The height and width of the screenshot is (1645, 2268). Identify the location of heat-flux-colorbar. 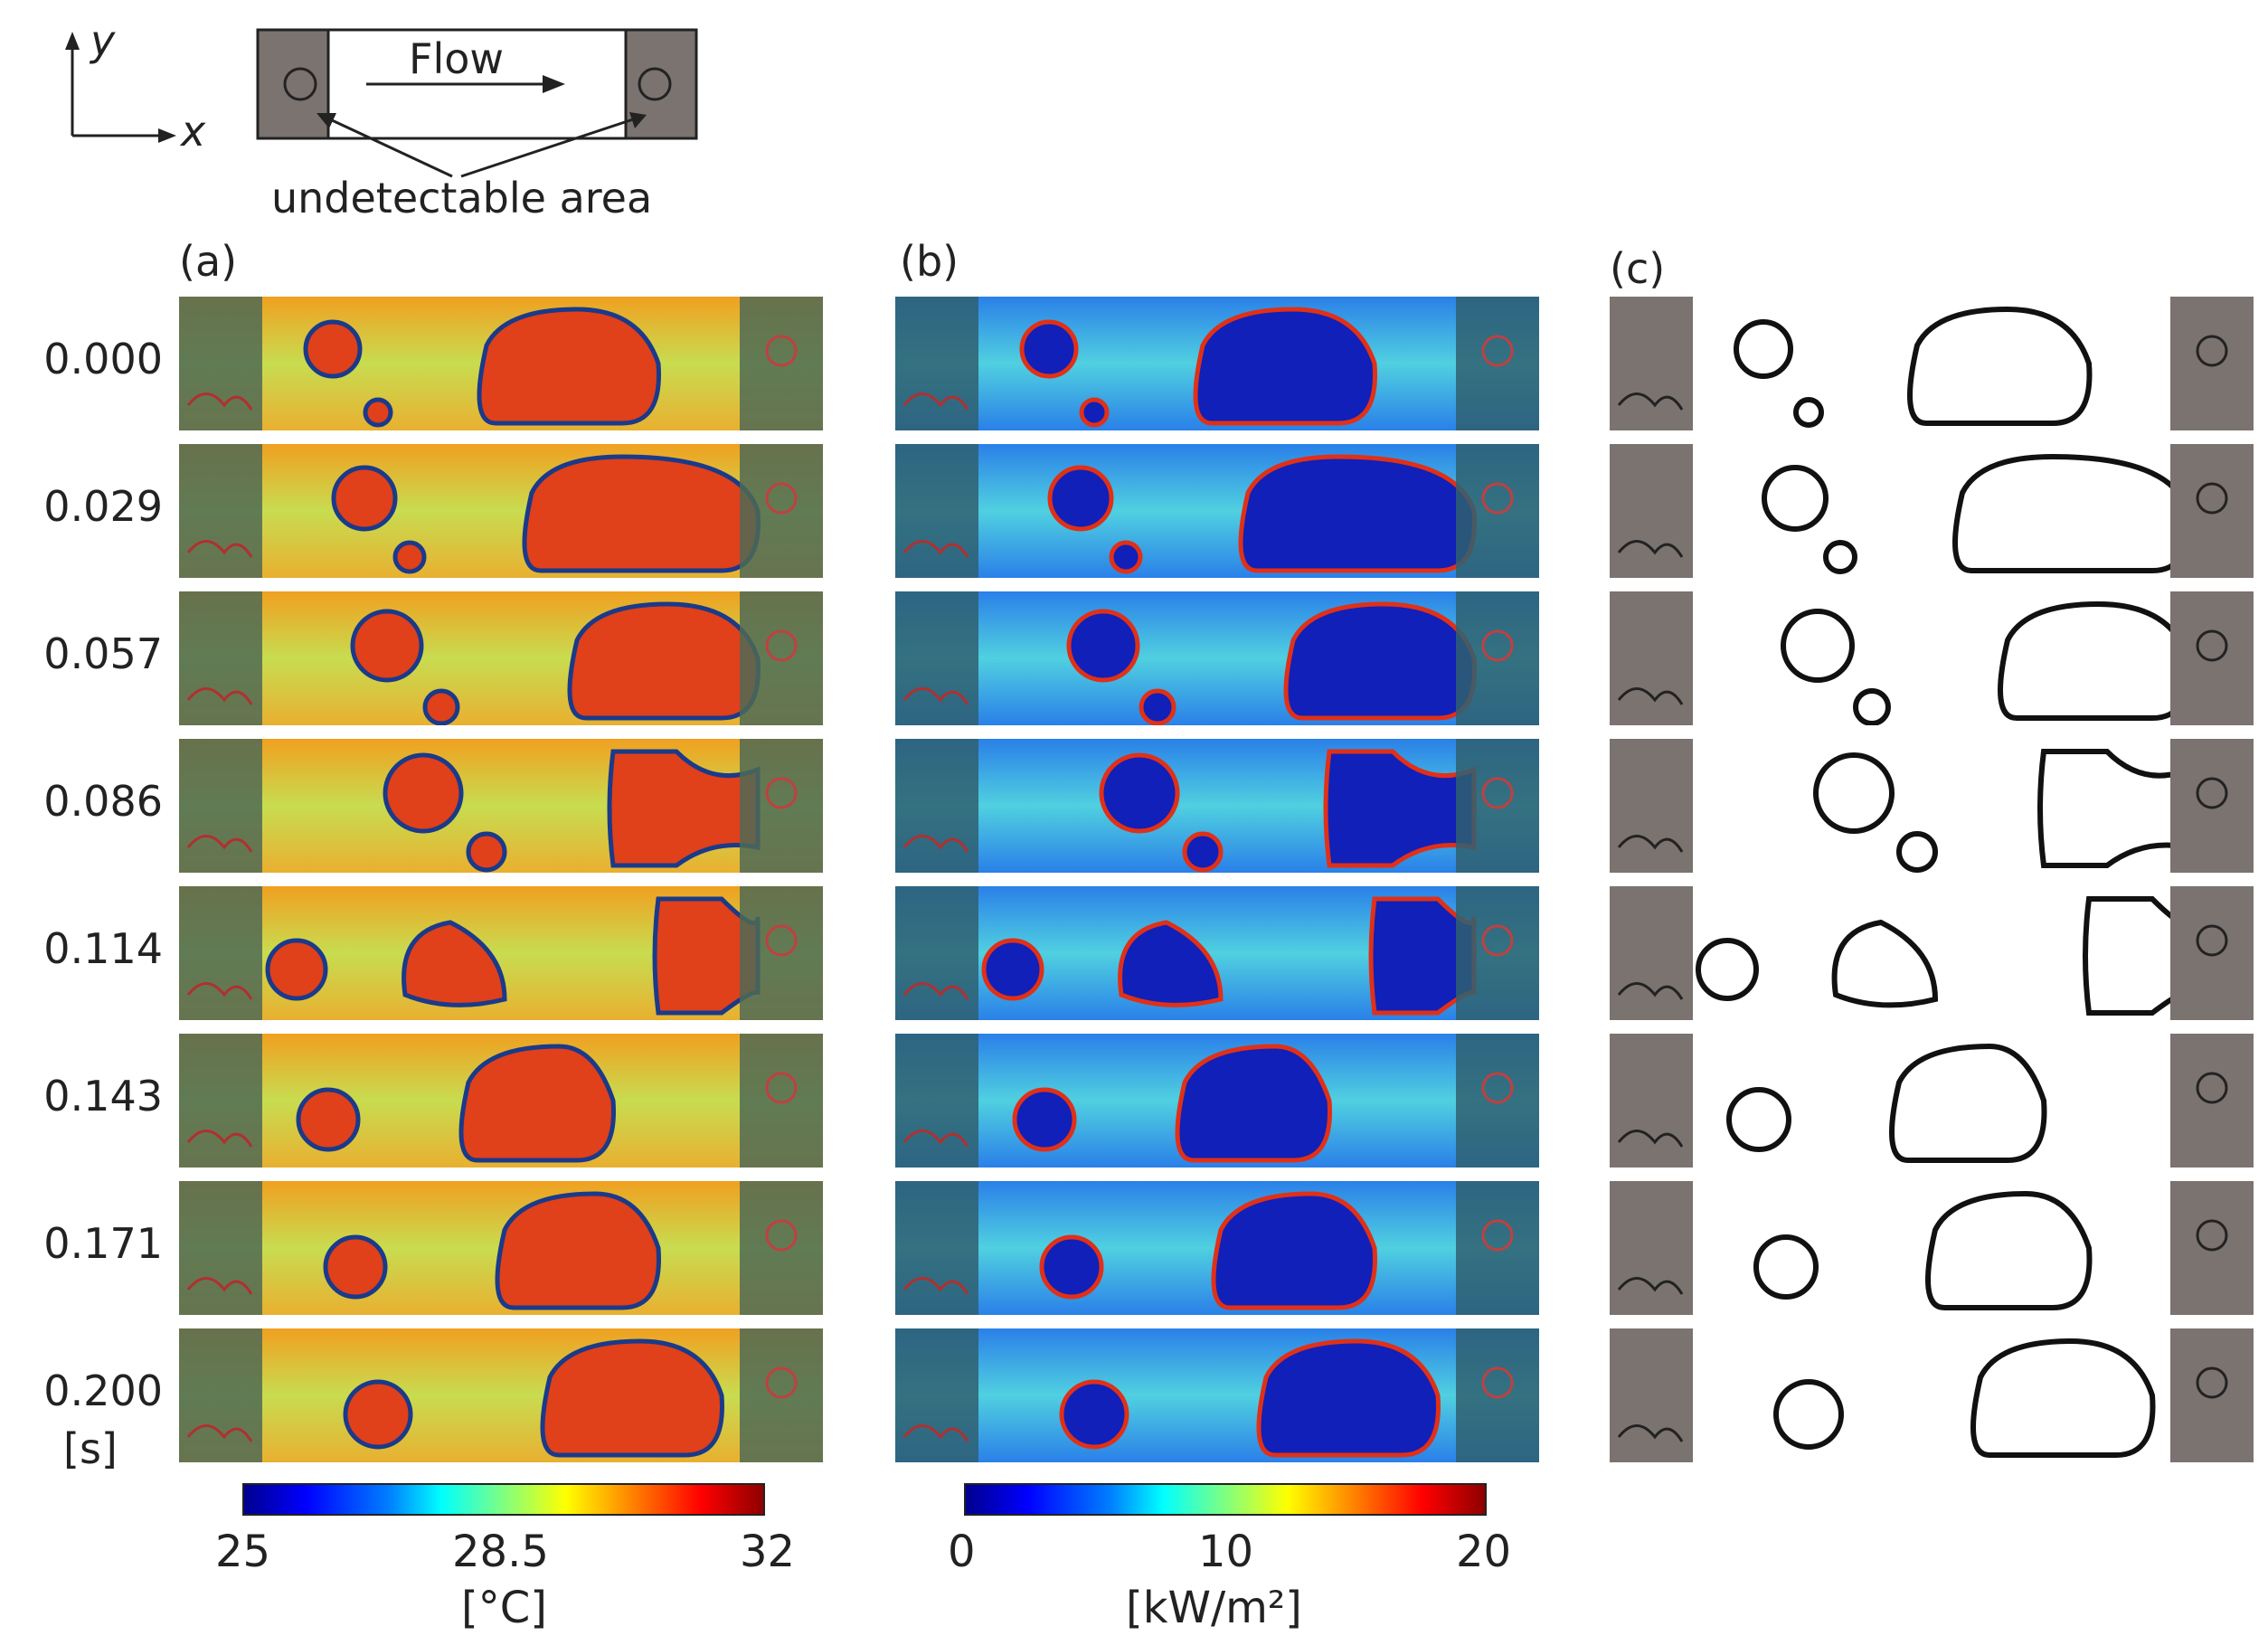
(1225, 1499).